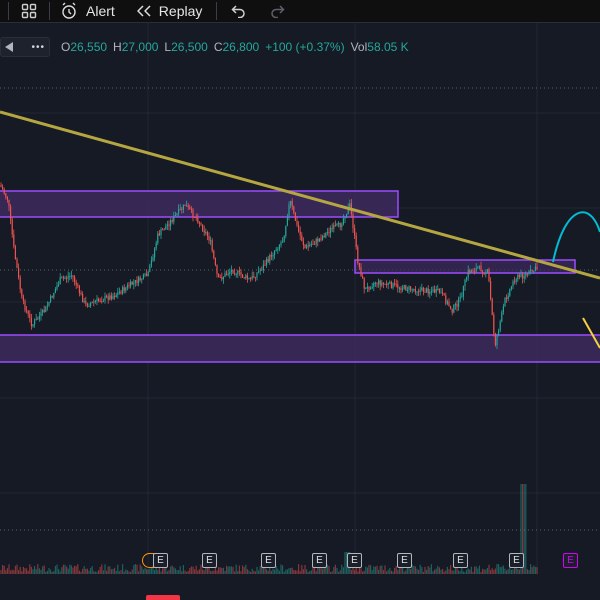  Describe the element at coordinates (359, 47) in the screenshot. I see `volume-key: Vol` at that location.